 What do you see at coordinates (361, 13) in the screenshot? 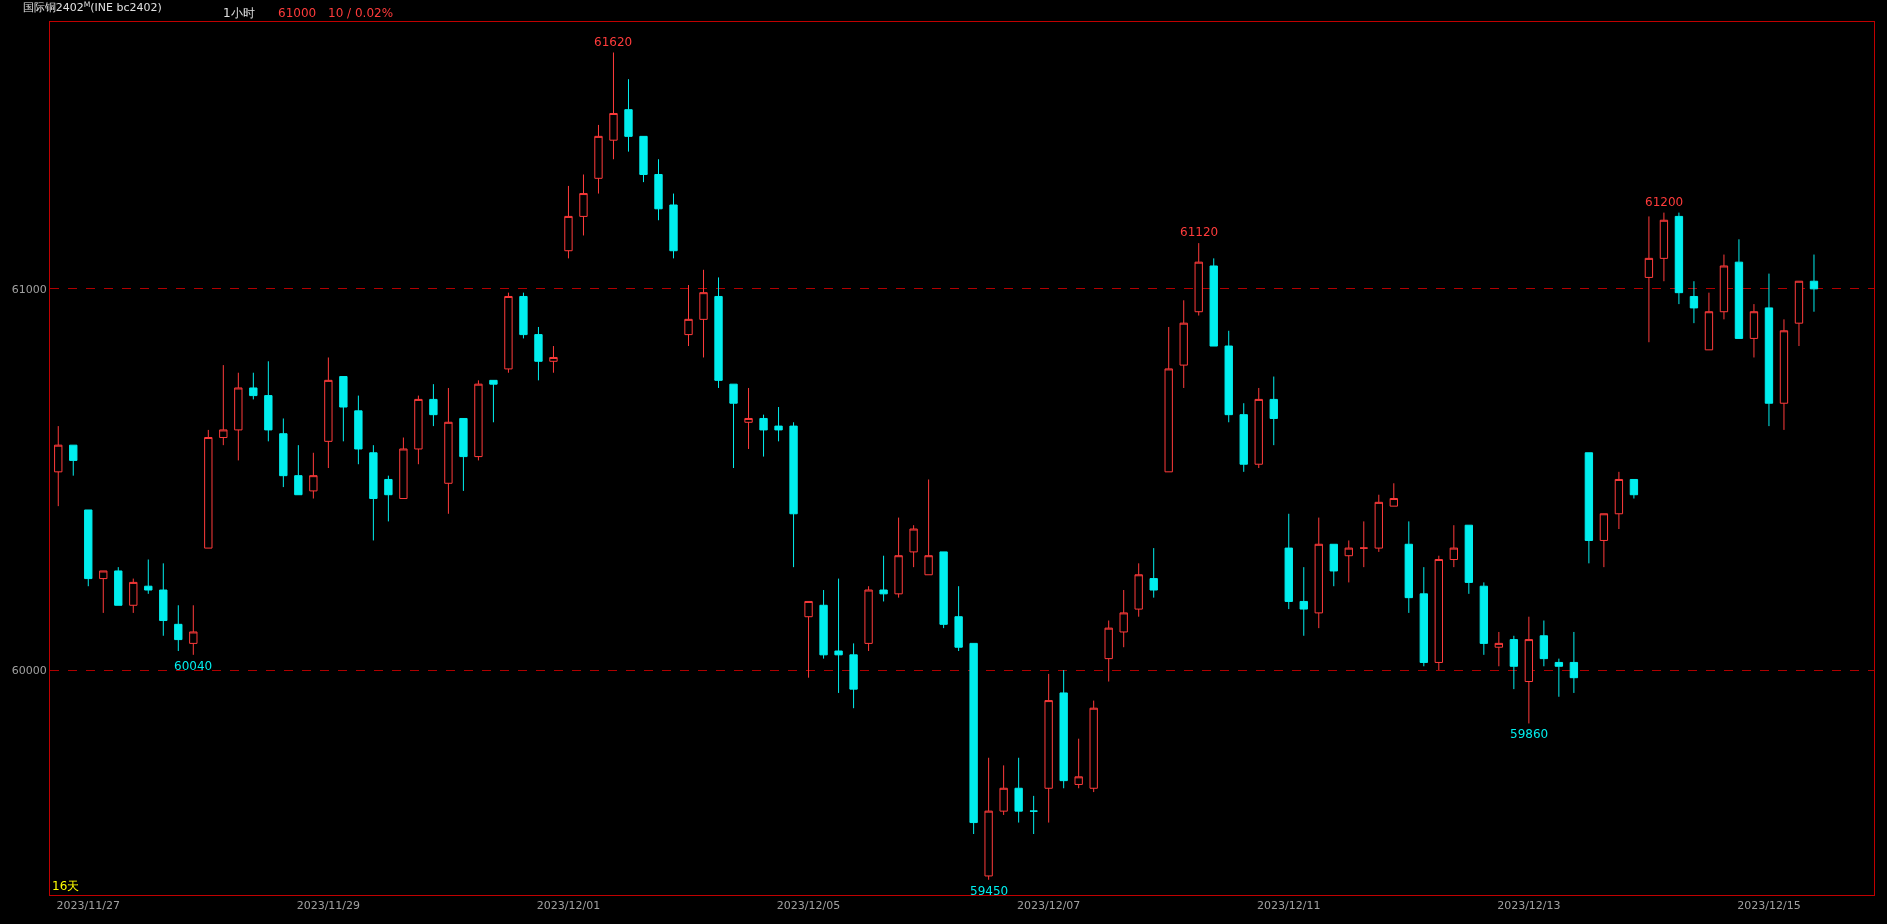
I see `text: 10 / 0.02%` at bounding box center [361, 13].